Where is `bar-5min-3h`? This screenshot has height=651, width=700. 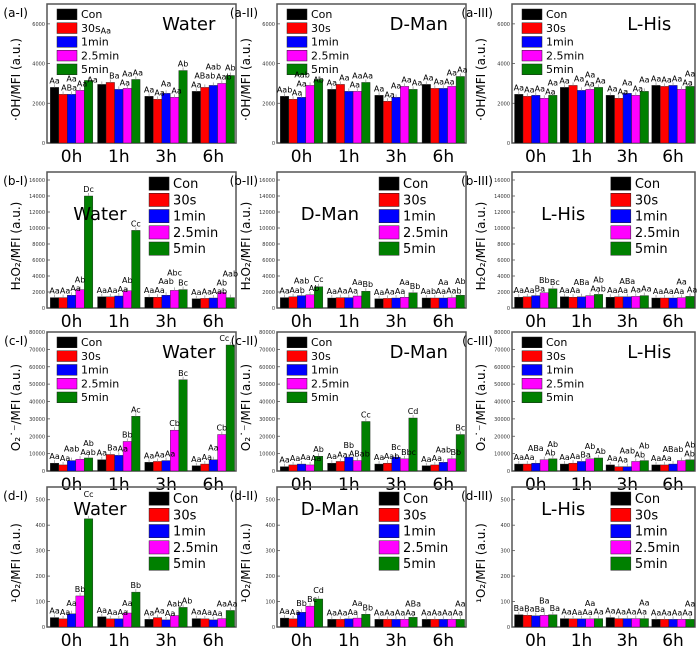 bar-5min-3h is located at coordinates (413, 622).